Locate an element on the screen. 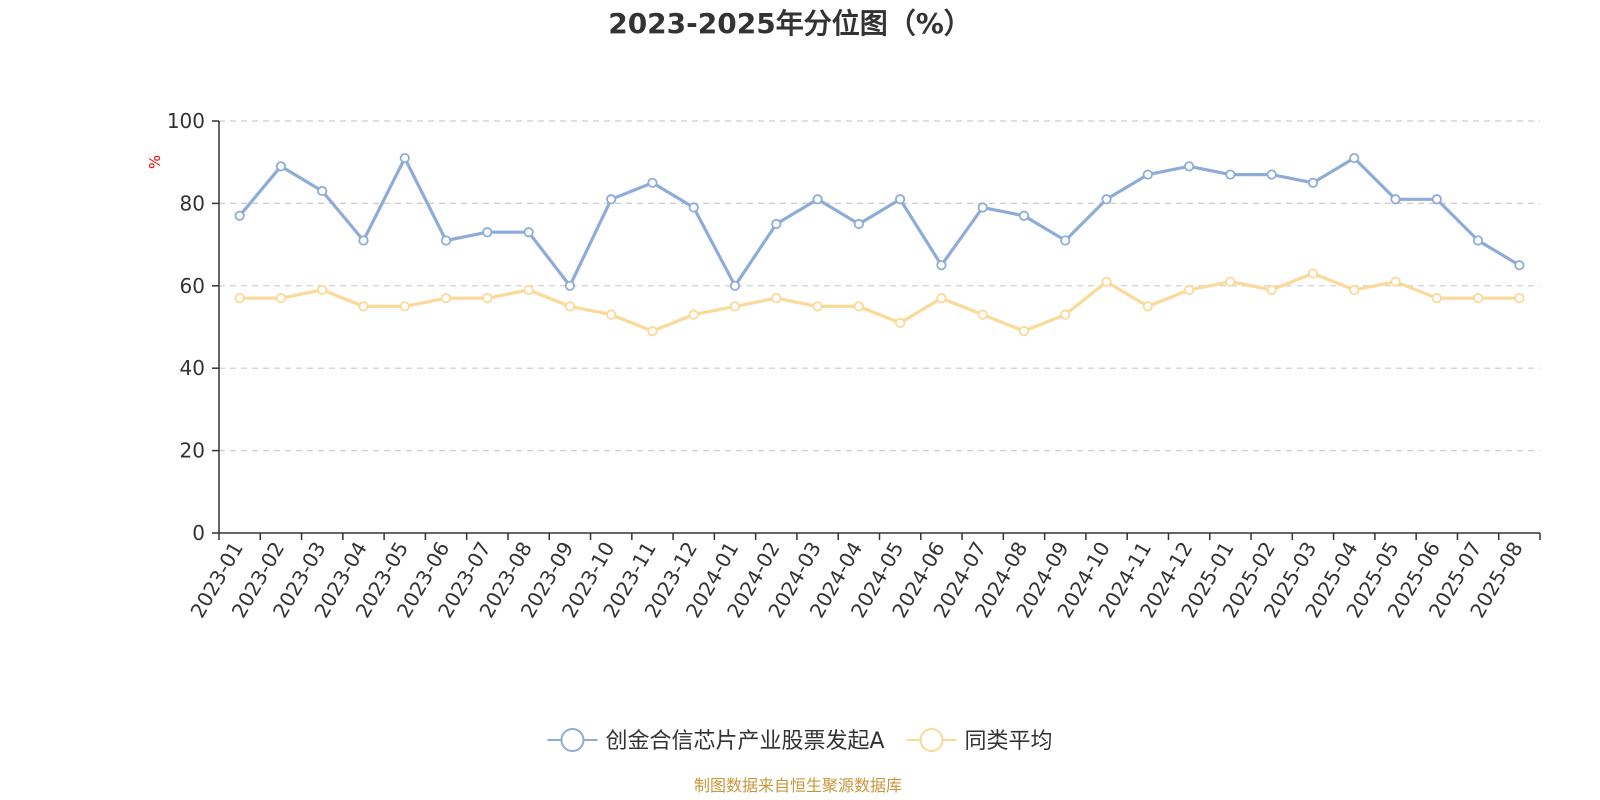 The height and width of the screenshot is (800, 1600). legend-label: 同类平均 is located at coordinates (1009, 741).